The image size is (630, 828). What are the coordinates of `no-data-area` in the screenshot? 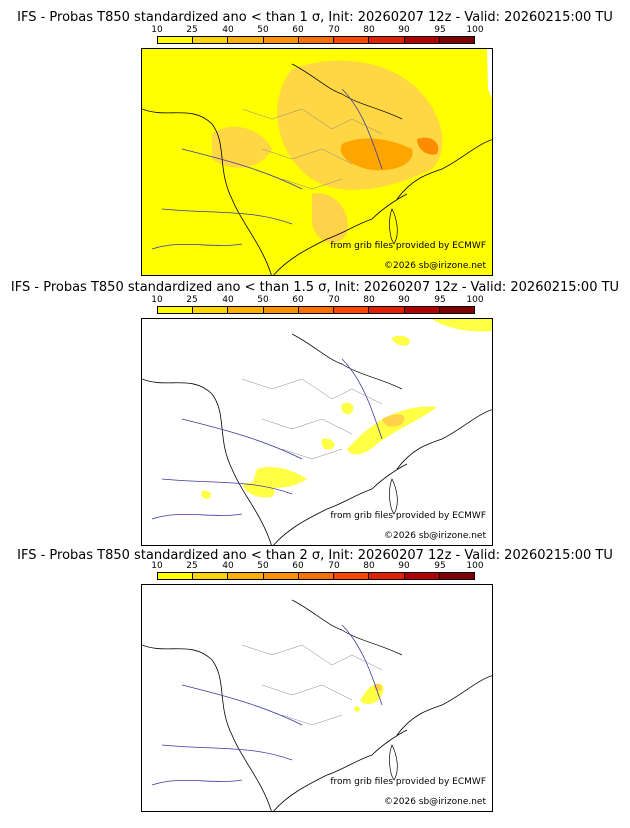 It's located at (489, 74).